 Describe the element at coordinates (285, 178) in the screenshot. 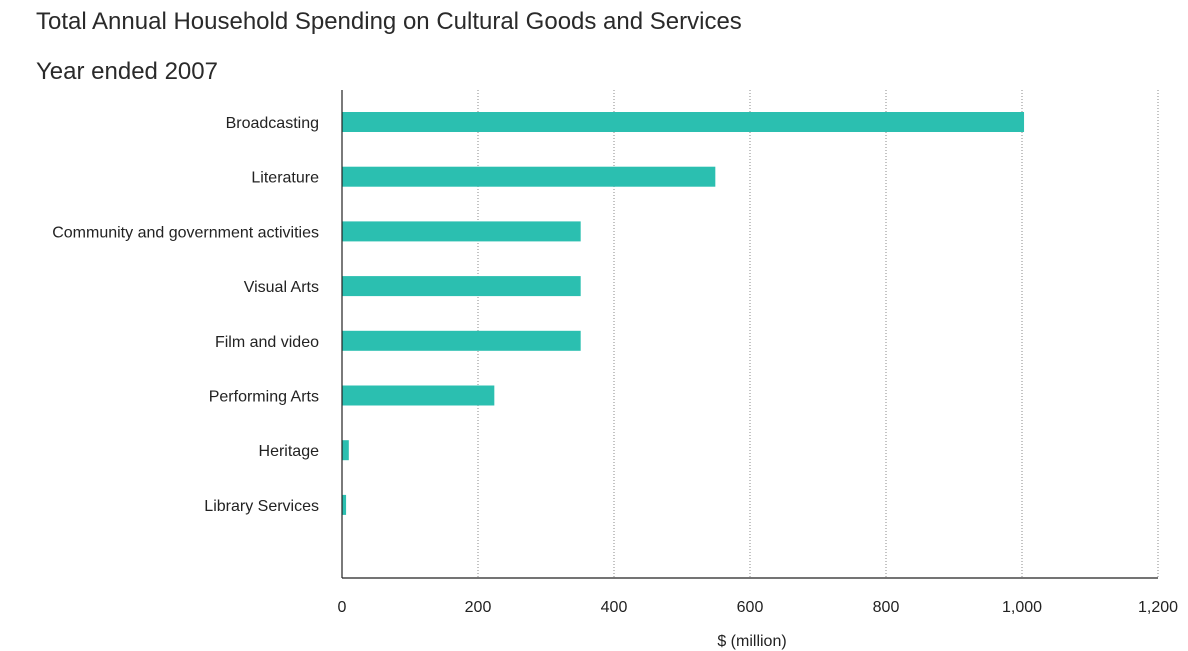

I see `category-label: Literature` at that location.